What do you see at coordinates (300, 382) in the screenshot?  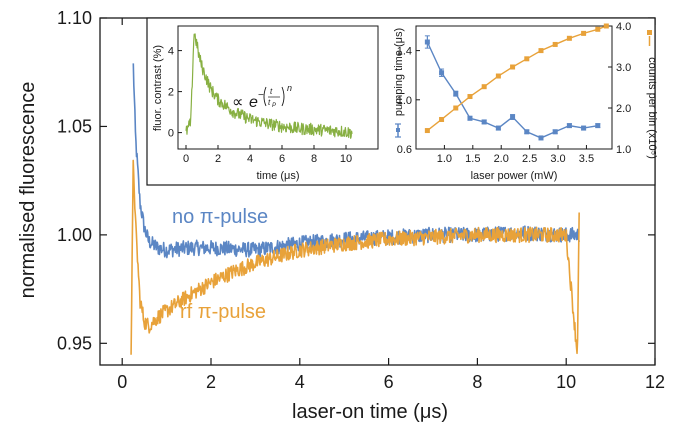 I see `main-x-tick-label: 4` at bounding box center [300, 382].